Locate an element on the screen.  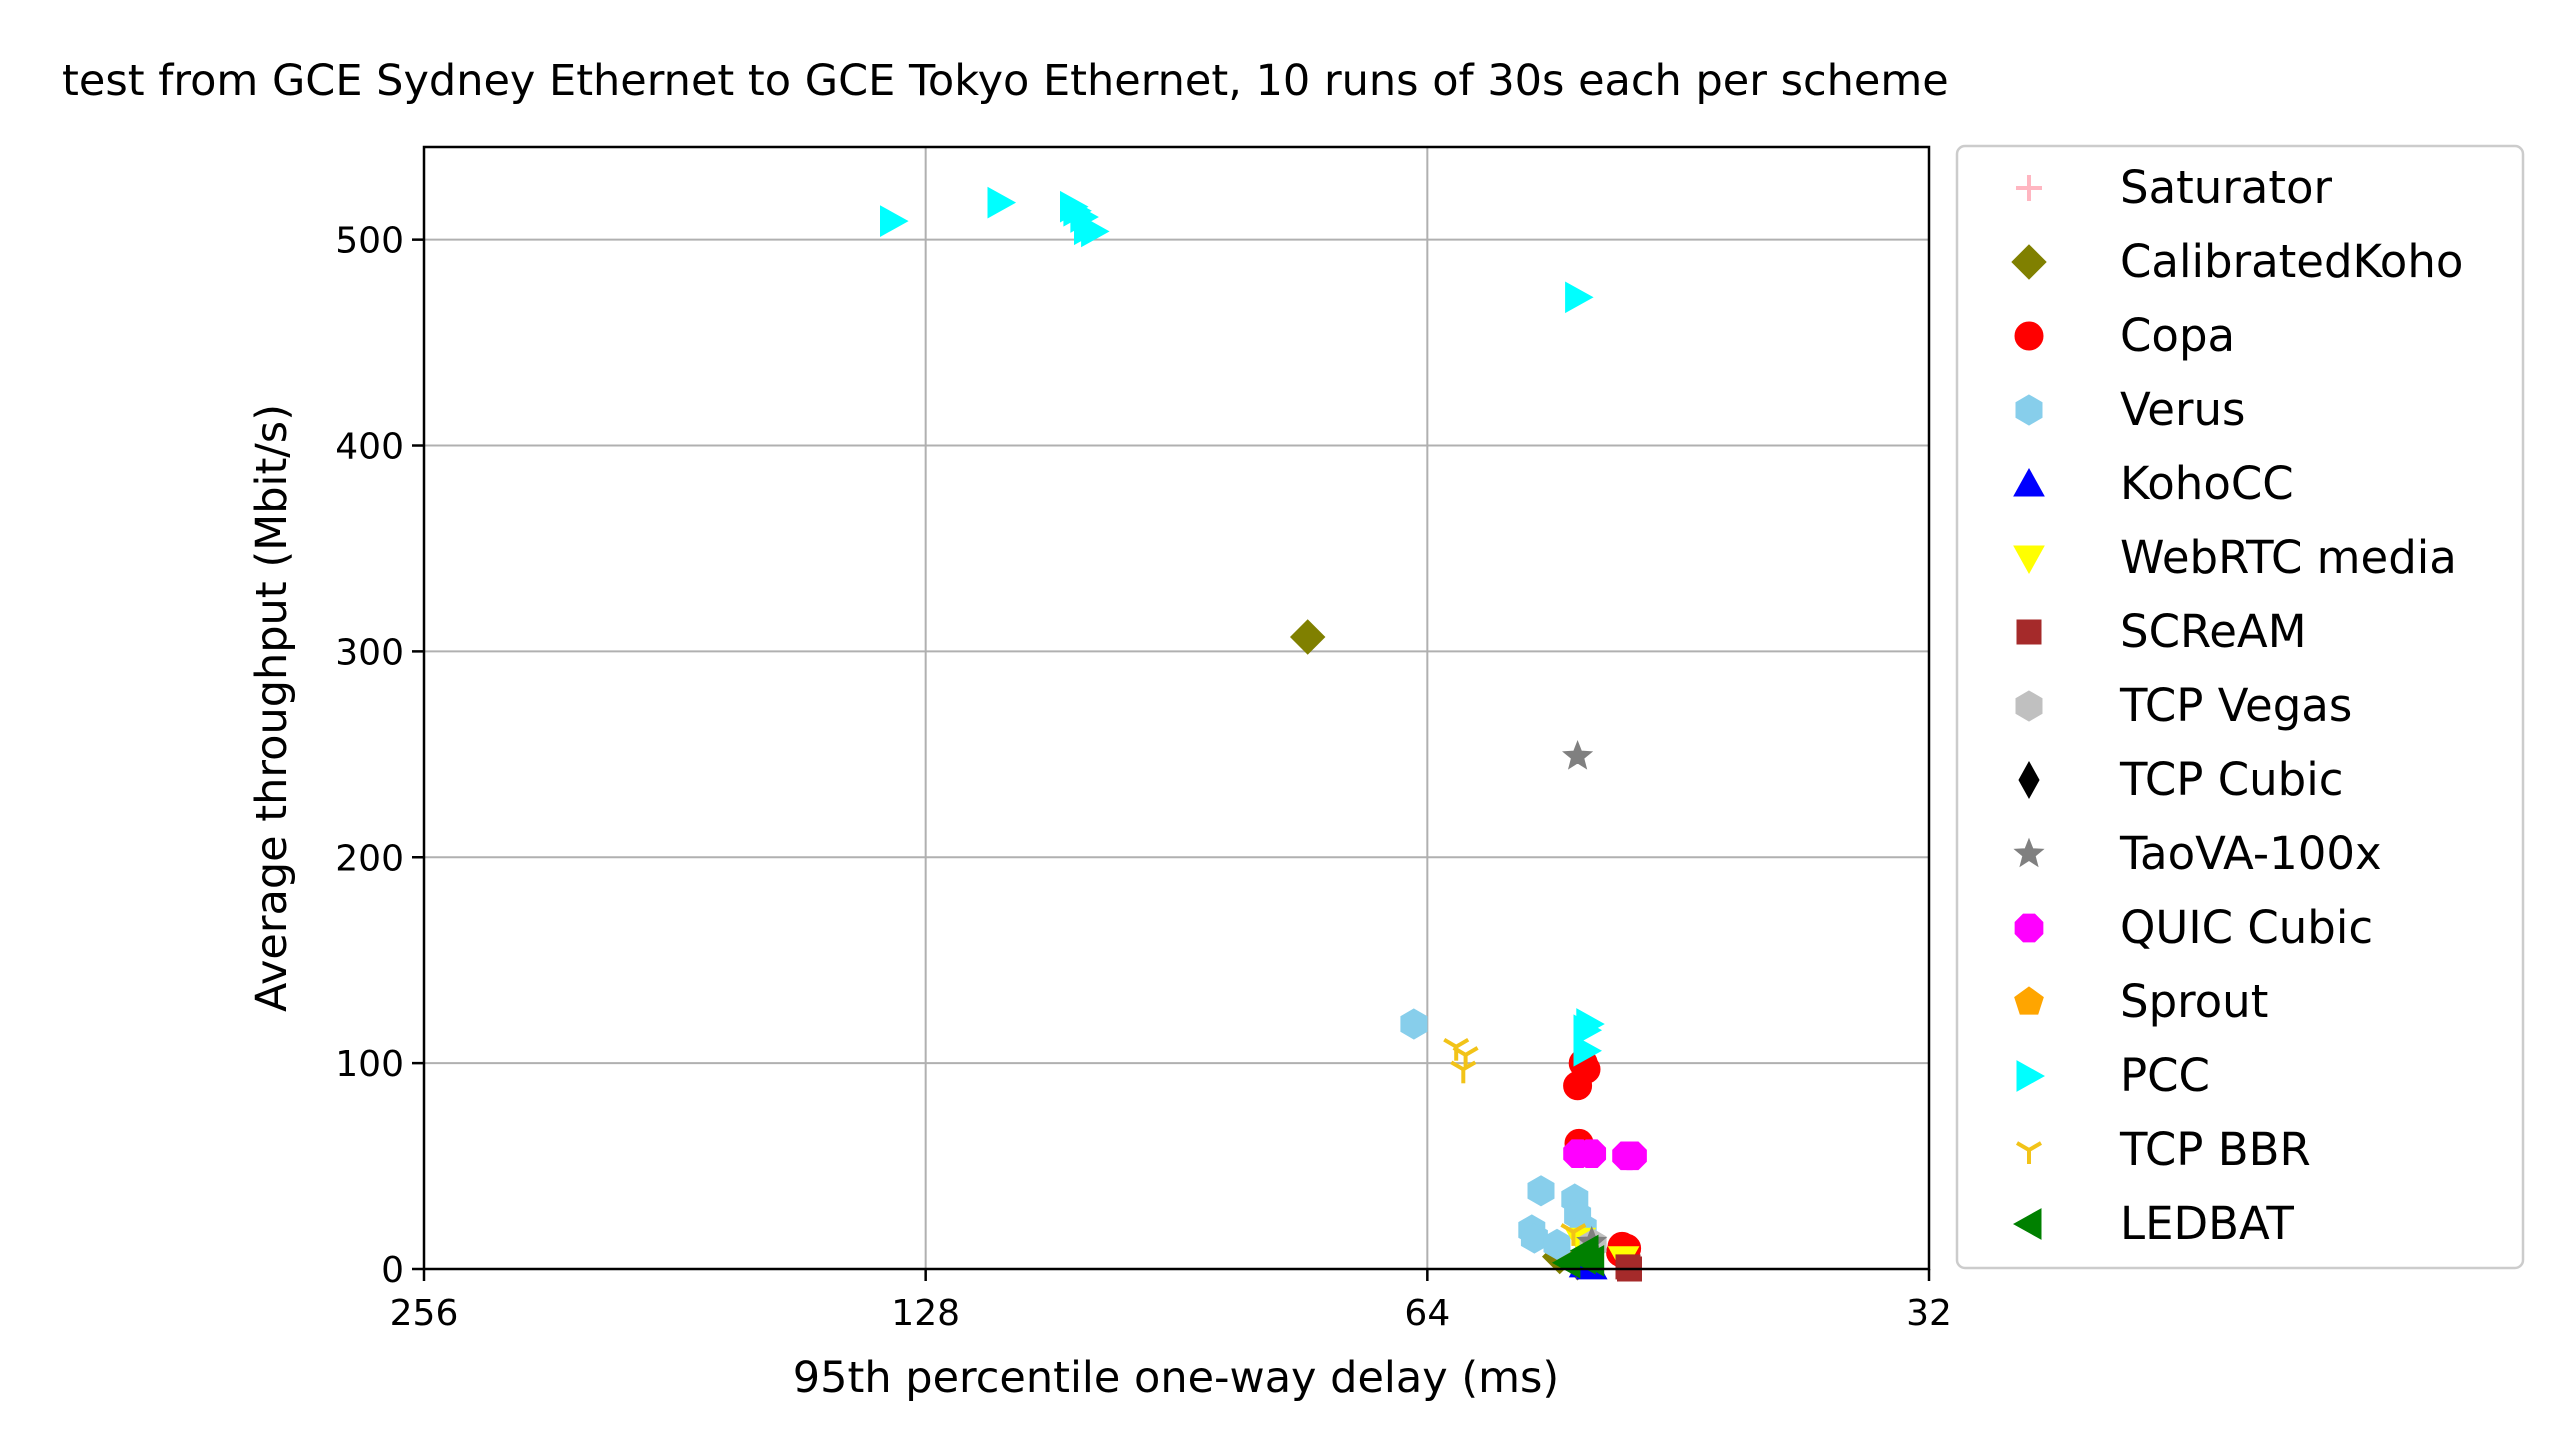
y-tick-label: 300 is located at coordinates (369, 652).